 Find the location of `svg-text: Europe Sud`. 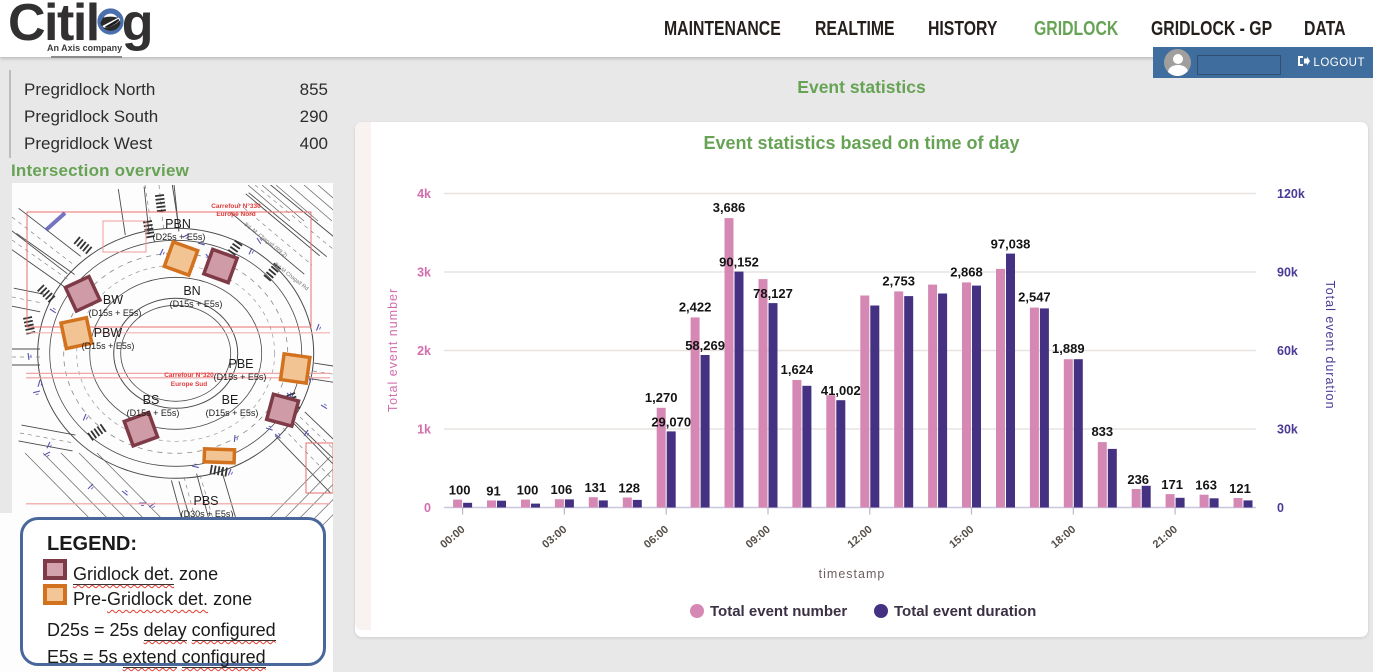

svg-text: Europe Sud is located at coordinates (189, 384).